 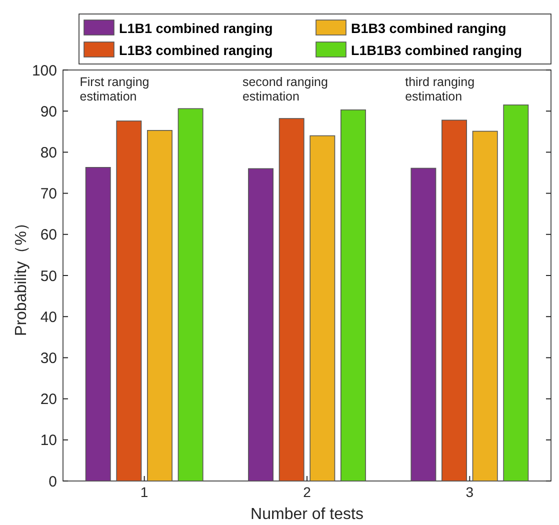 What do you see at coordinates (52, 481) in the screenshot?
I see `y-tick-label: 0` at bounding box center [52, 481].